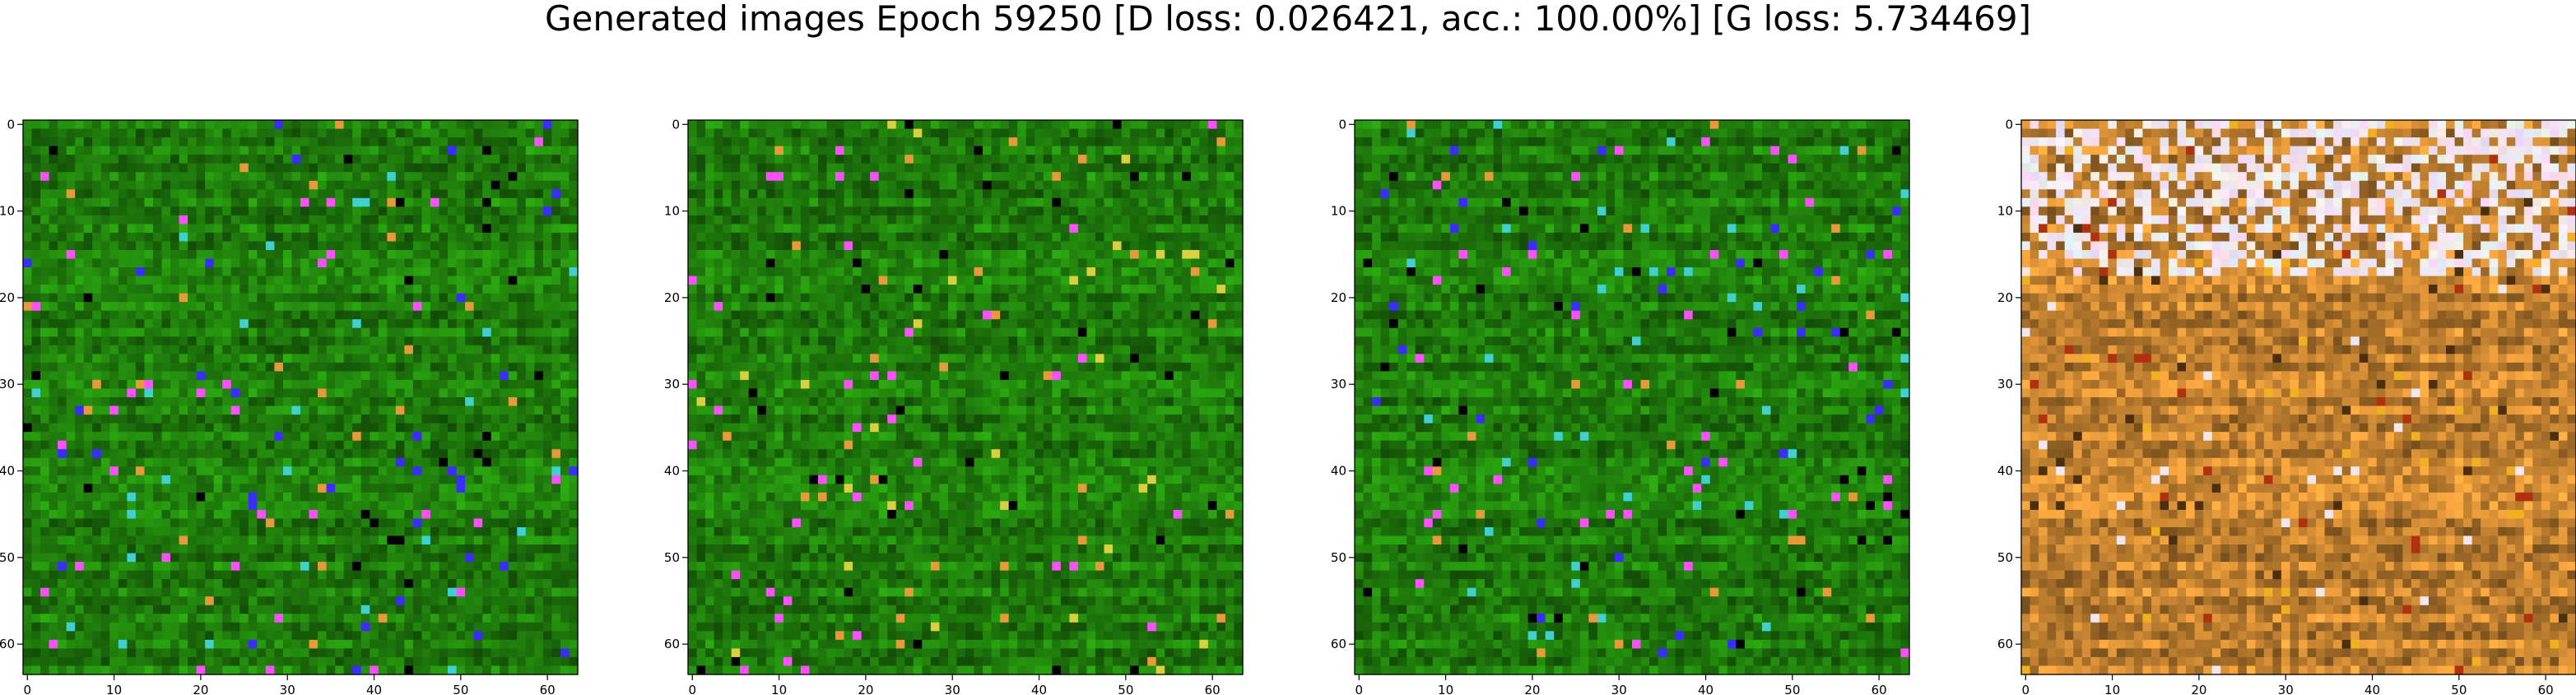  I want to click on y-tick-label-1-6: 60, so click(7, 644).